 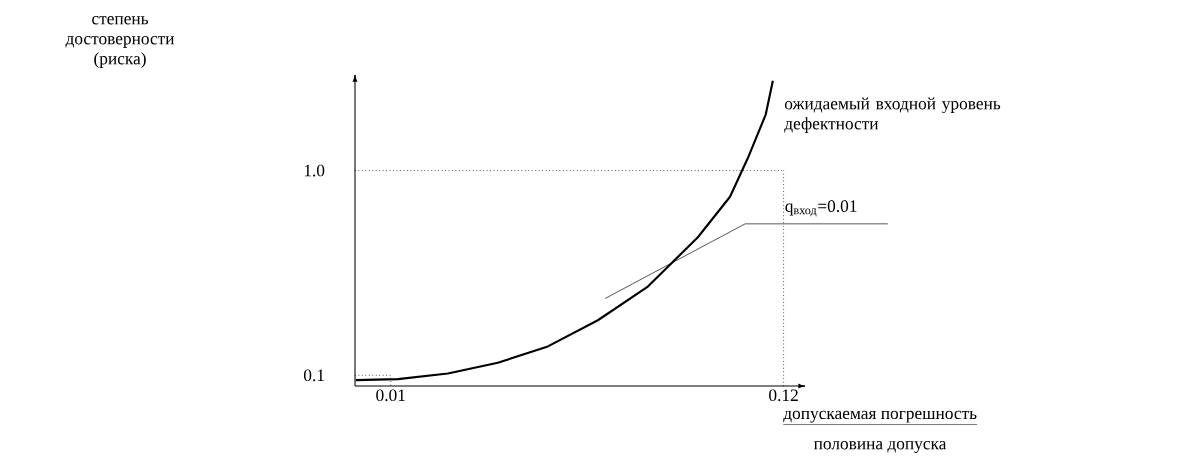 What do you see at coordinates (783, 395) in the screenshot?
I see `x-tick-label: 0.12` at bounding box center [783, 395].